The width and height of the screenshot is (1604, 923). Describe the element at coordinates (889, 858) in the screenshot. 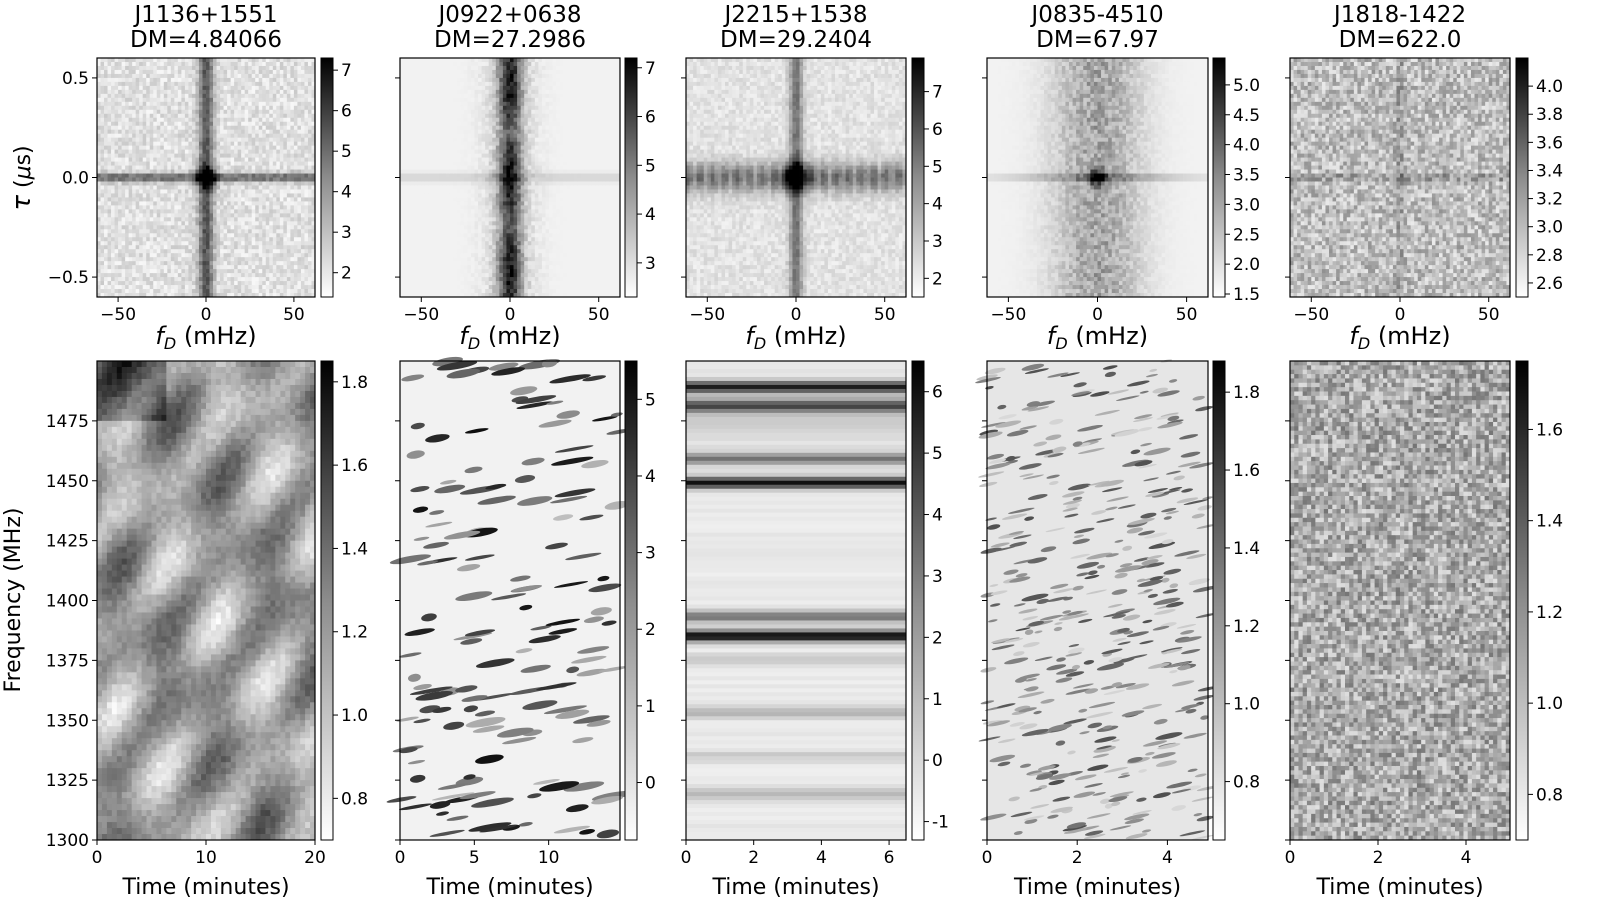

I see `x-tick-label: 6` at that location.